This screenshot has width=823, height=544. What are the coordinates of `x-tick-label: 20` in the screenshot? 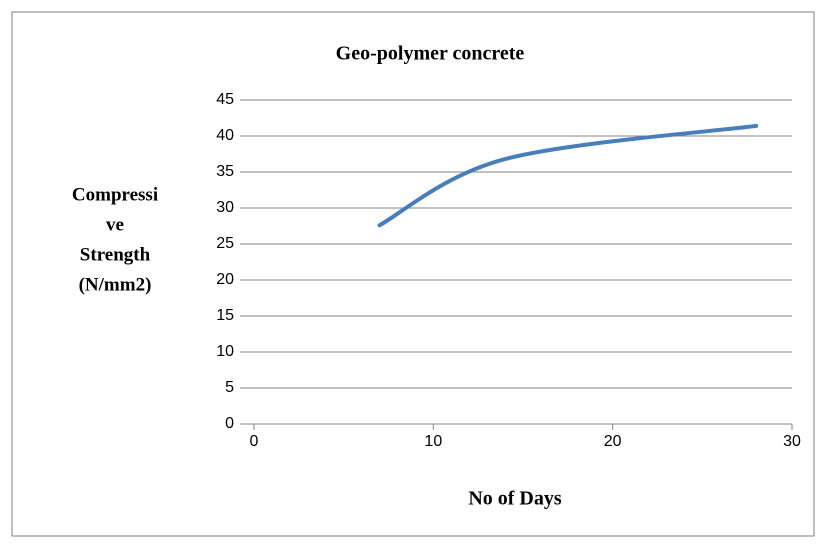 It's located at (613, 441).